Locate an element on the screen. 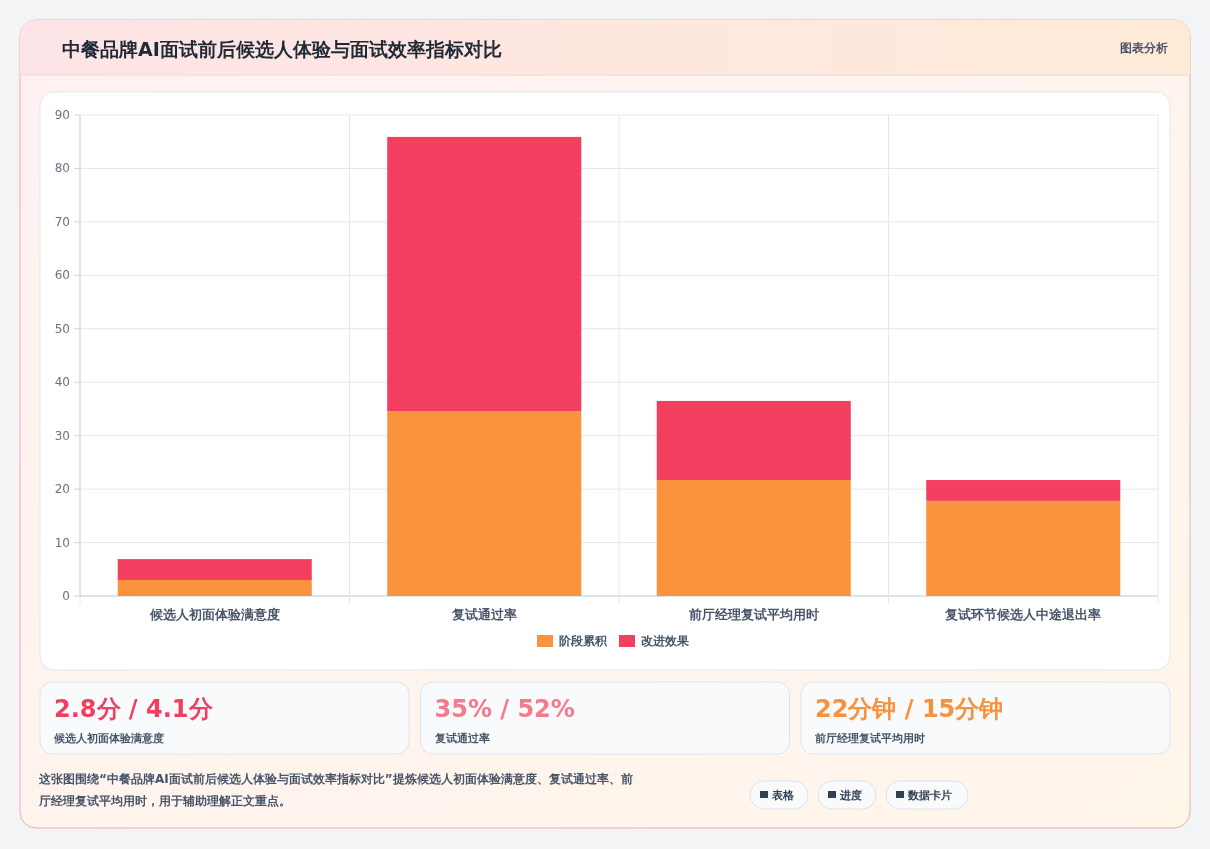 This screenshot has width=1210, height=849. x-tick-label: 复试通过率 is located at coordinates (483, 614).